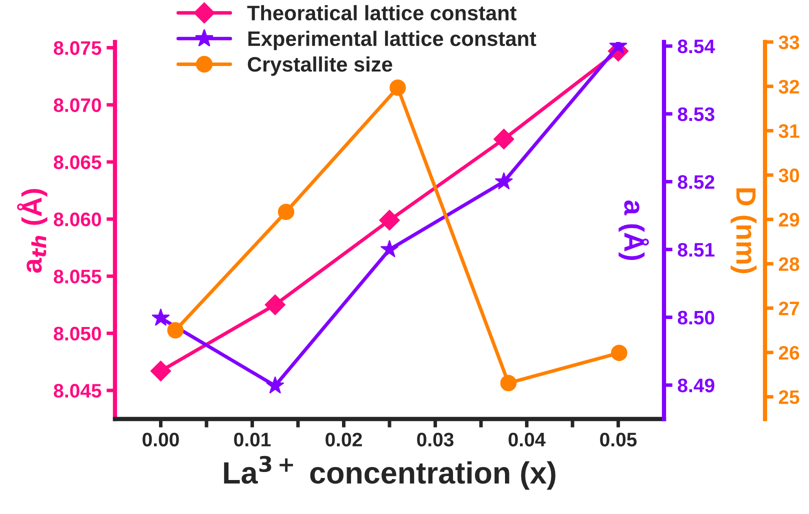 The height and width of the screenshot is (514, 809). Describe the element at coordinates (696, 317) in the screenshot. I see `y2-tick-label: 8.50` at that location.